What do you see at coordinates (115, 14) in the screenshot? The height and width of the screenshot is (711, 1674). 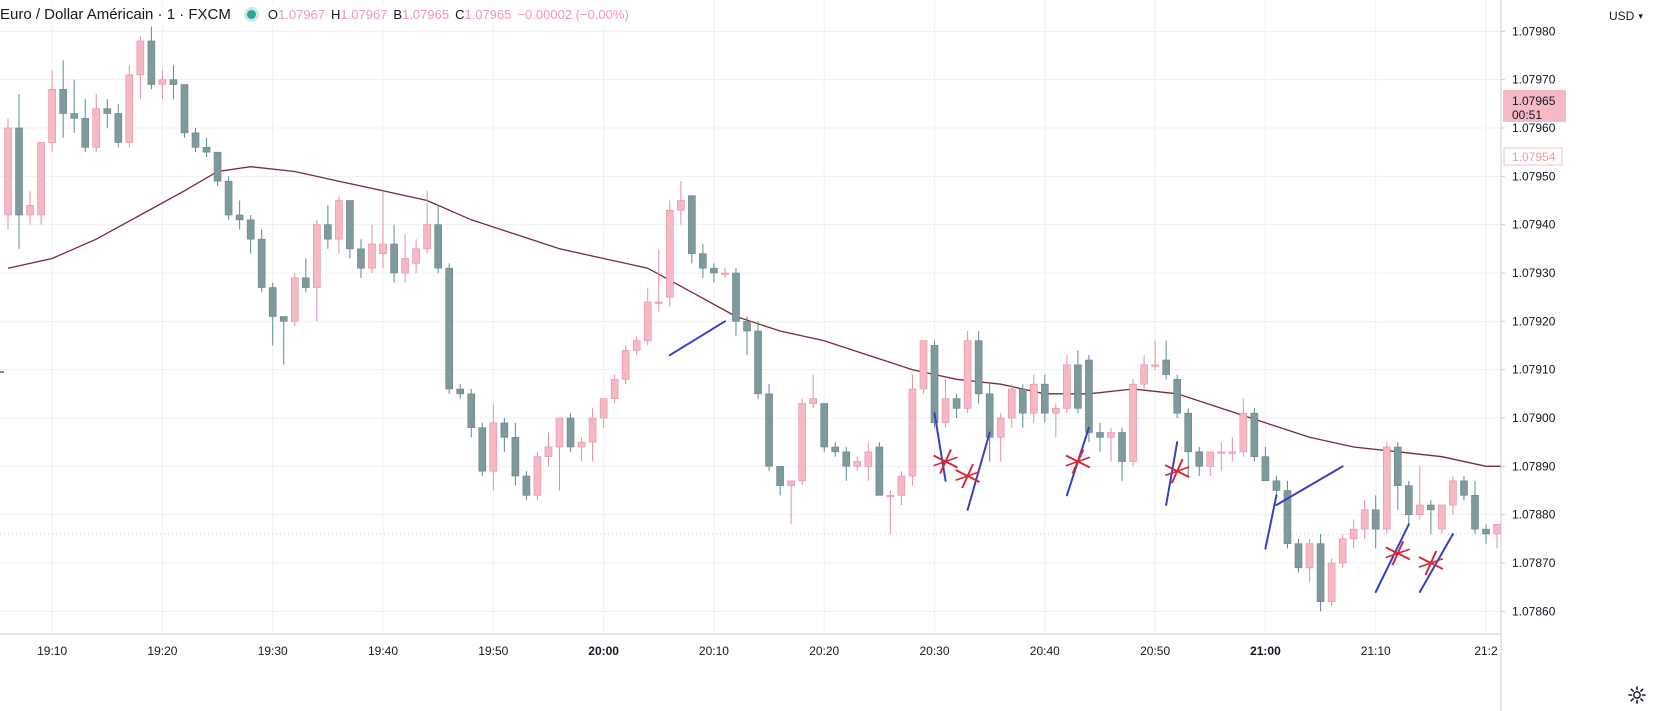 I see `symbol-title: Euro / Dollar Américain · 1 · FXCM` at bounding box center [115, 14].